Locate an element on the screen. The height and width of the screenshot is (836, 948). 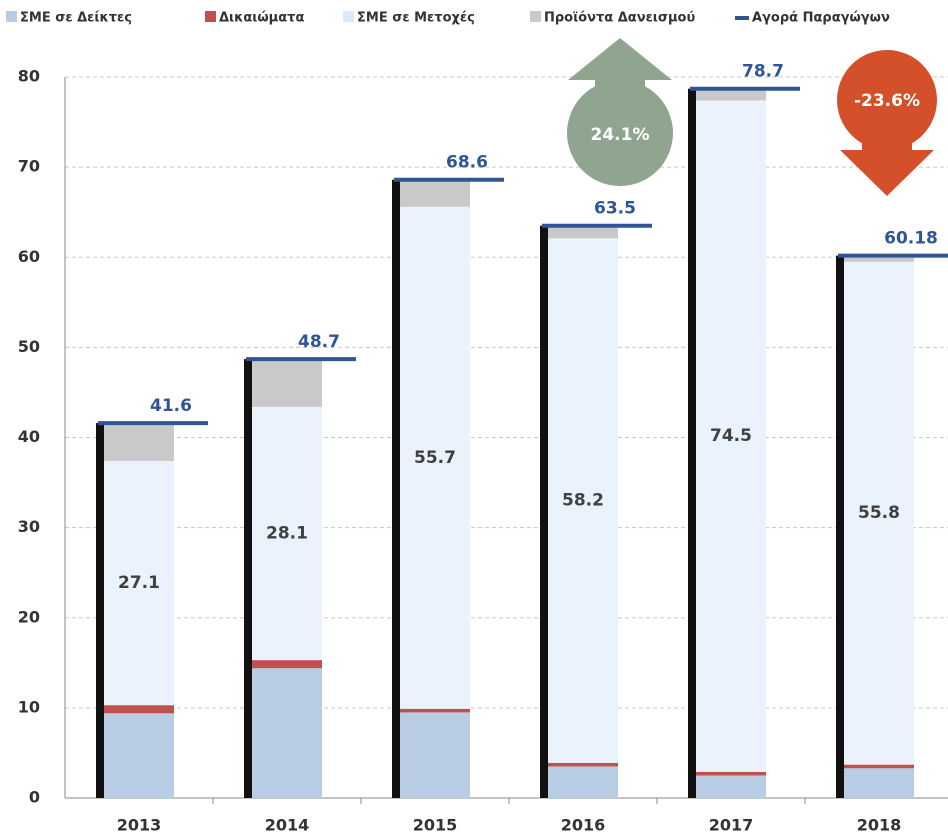
total-label: 78.7 is located at coordinates (763, 72).